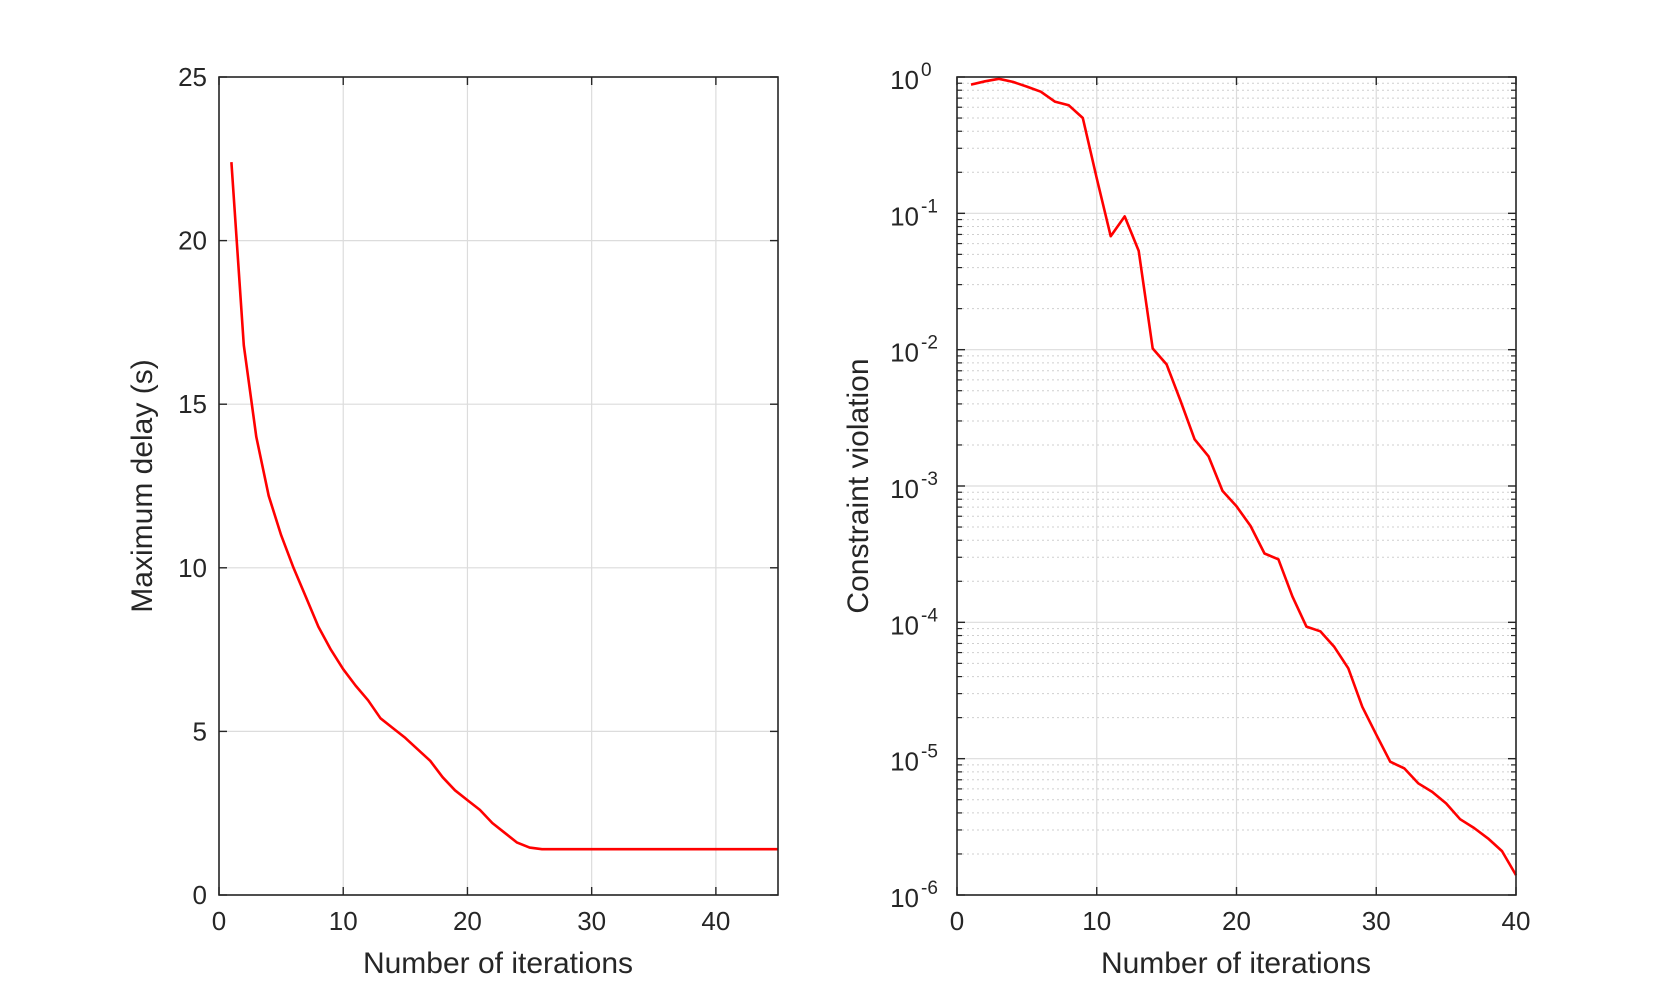 Image resolution: width=1661 pixels, height=997 pixels. Describe the element at coordinates (929, 343) in the screenshot. I see `y-tick-label-exponent: -2` at that location.